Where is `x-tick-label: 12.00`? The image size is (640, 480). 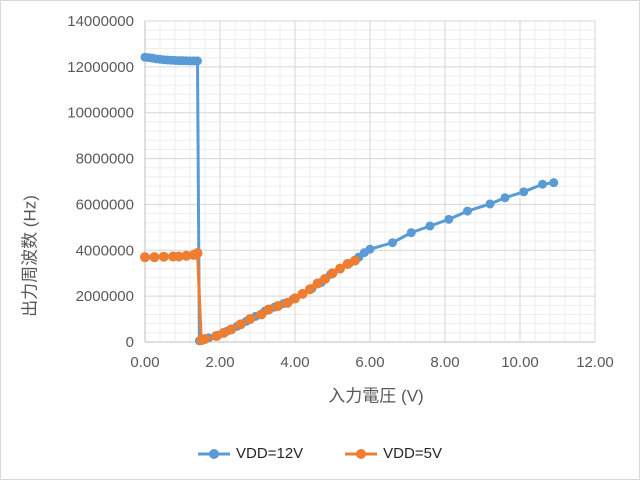
x-tick-label: 12.00 is located at coordinates (595, 362).